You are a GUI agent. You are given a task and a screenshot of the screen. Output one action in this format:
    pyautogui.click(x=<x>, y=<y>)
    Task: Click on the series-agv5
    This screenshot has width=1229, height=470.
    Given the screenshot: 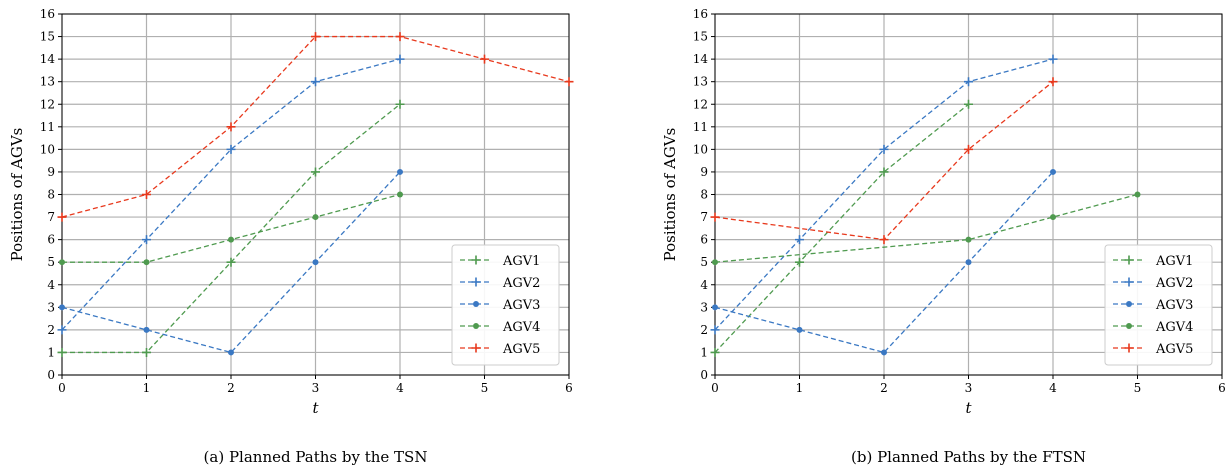 What is the action you would take?
    pyautogui.click(x=884, y=161)
    